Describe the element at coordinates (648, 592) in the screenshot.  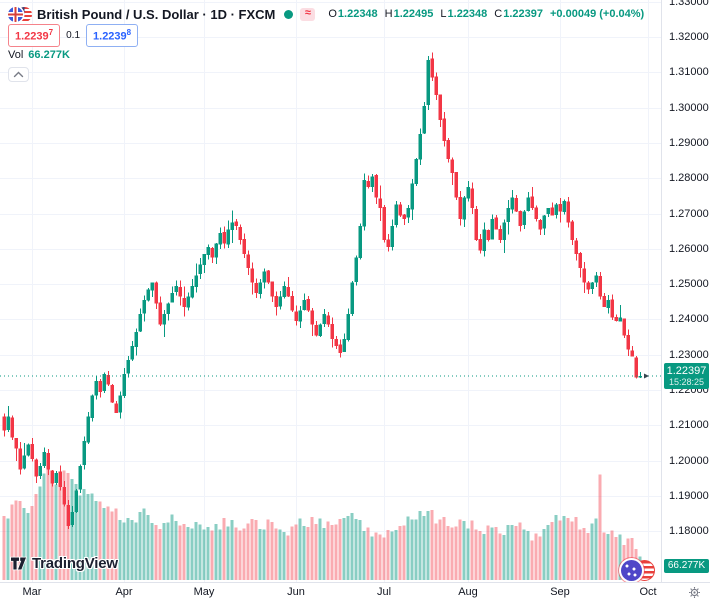
I see `month-tick-label: Oct` at that location.